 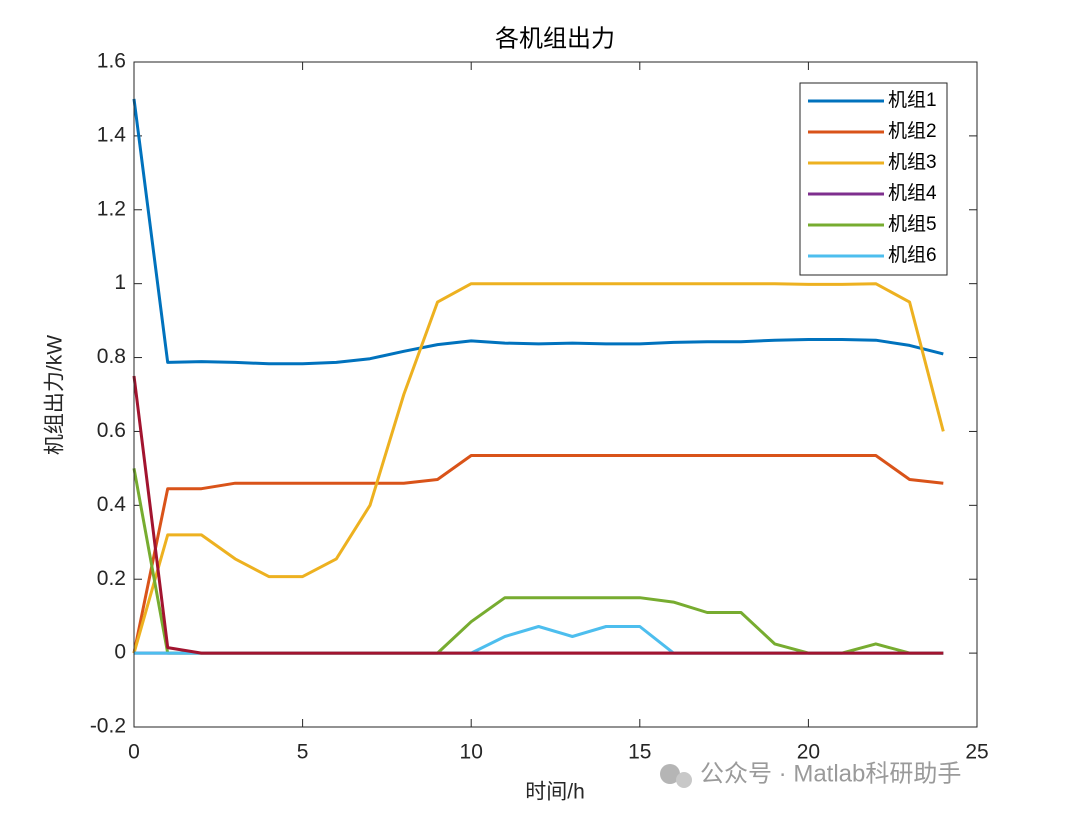 What do you see at coordinates (108, 726) in the screenshot?
I see `y-tick-label: -0.2` at bounding box center [108, 726].